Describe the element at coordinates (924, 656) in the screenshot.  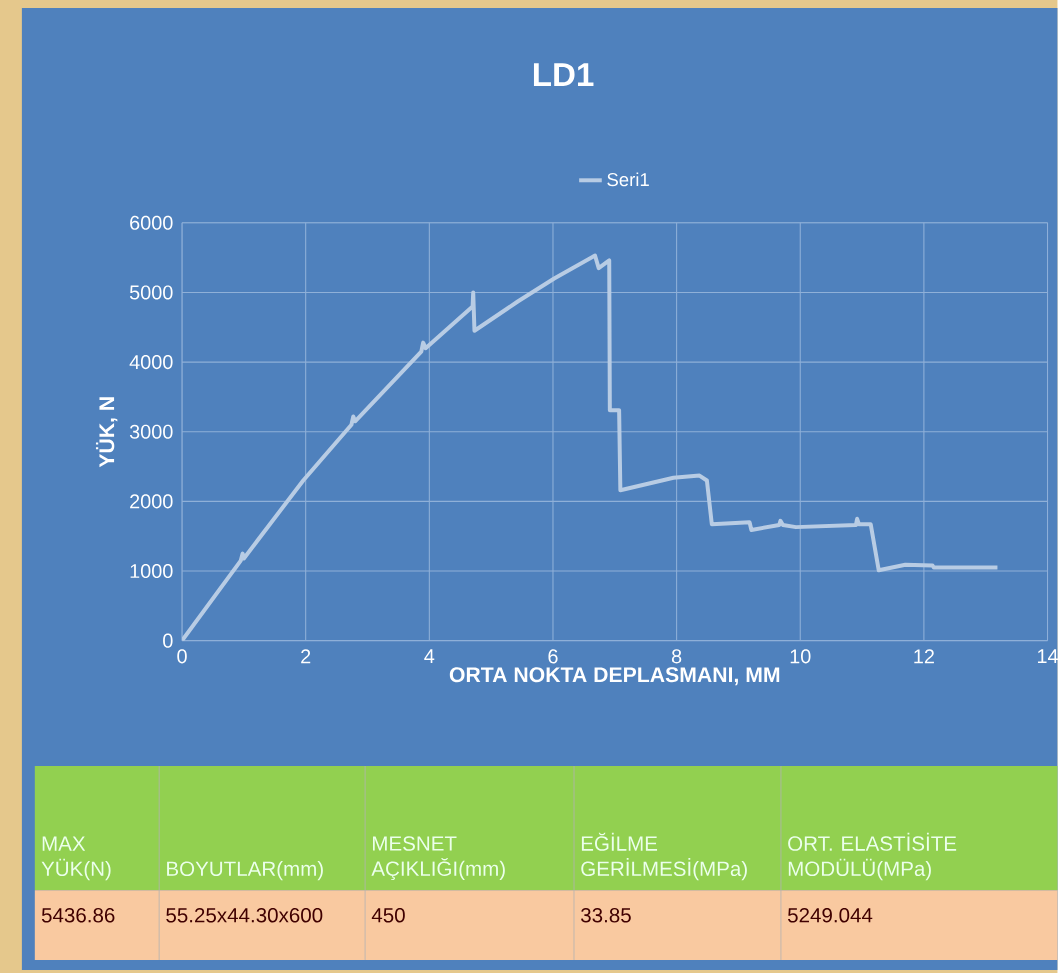
I see `x-tick-label: 12` at that location.